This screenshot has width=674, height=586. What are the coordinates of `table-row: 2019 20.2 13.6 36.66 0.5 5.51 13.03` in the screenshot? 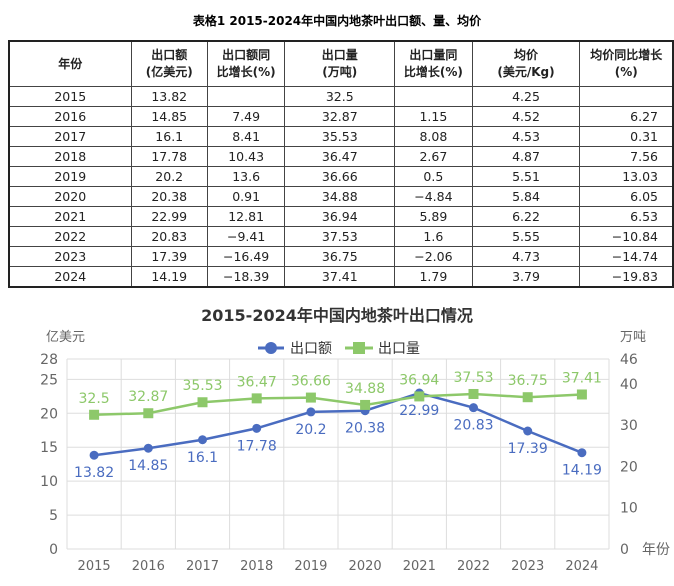 It's located at (341, 176).